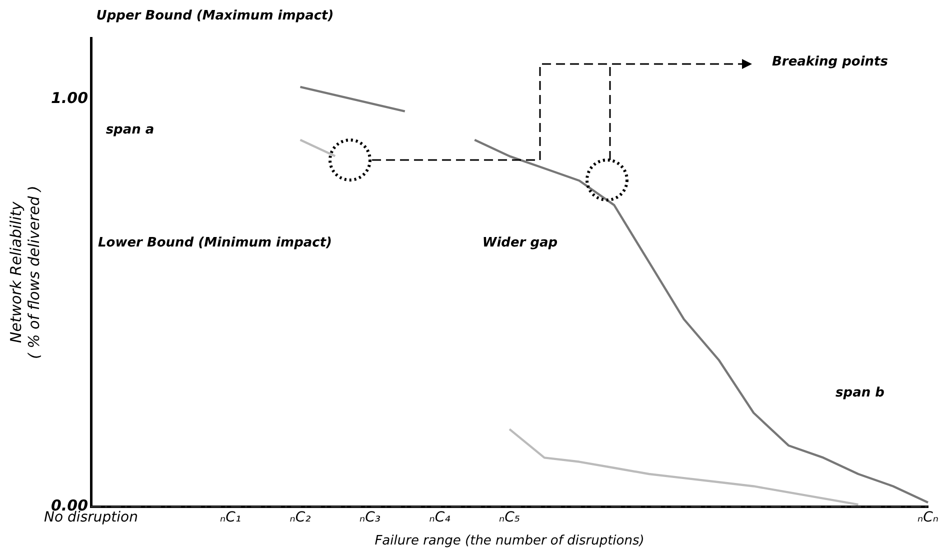  I want to click on annotation: Breaking points, so click(830, 62).